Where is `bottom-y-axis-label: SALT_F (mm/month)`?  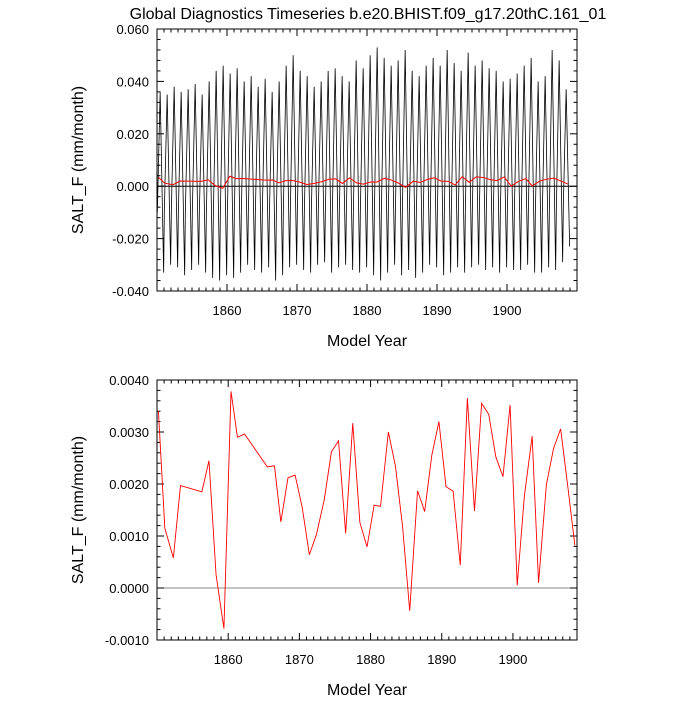 bottom-y-axis-label: SALT_F (mm/month) is located at coordinates (78, 510).